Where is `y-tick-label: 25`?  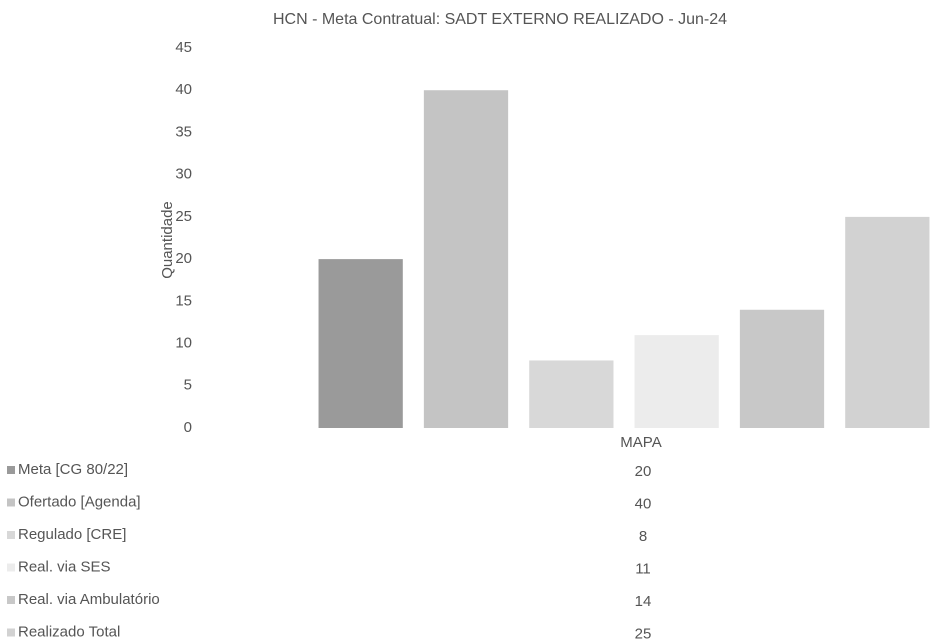
y-tick-label: 25 is located at coordinates (183, 216).